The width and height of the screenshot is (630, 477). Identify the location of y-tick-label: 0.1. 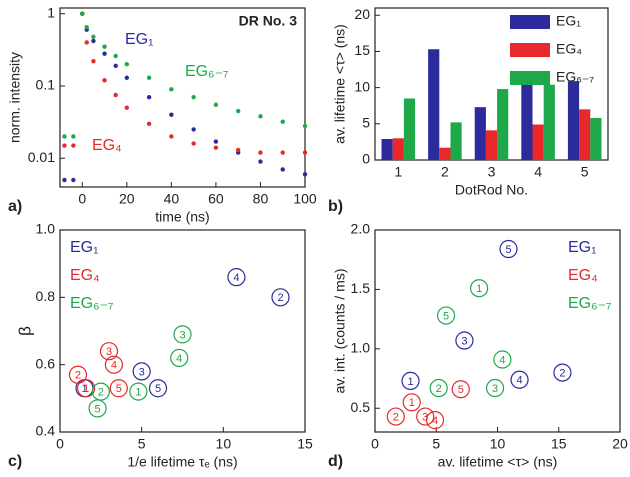
(46, 85).